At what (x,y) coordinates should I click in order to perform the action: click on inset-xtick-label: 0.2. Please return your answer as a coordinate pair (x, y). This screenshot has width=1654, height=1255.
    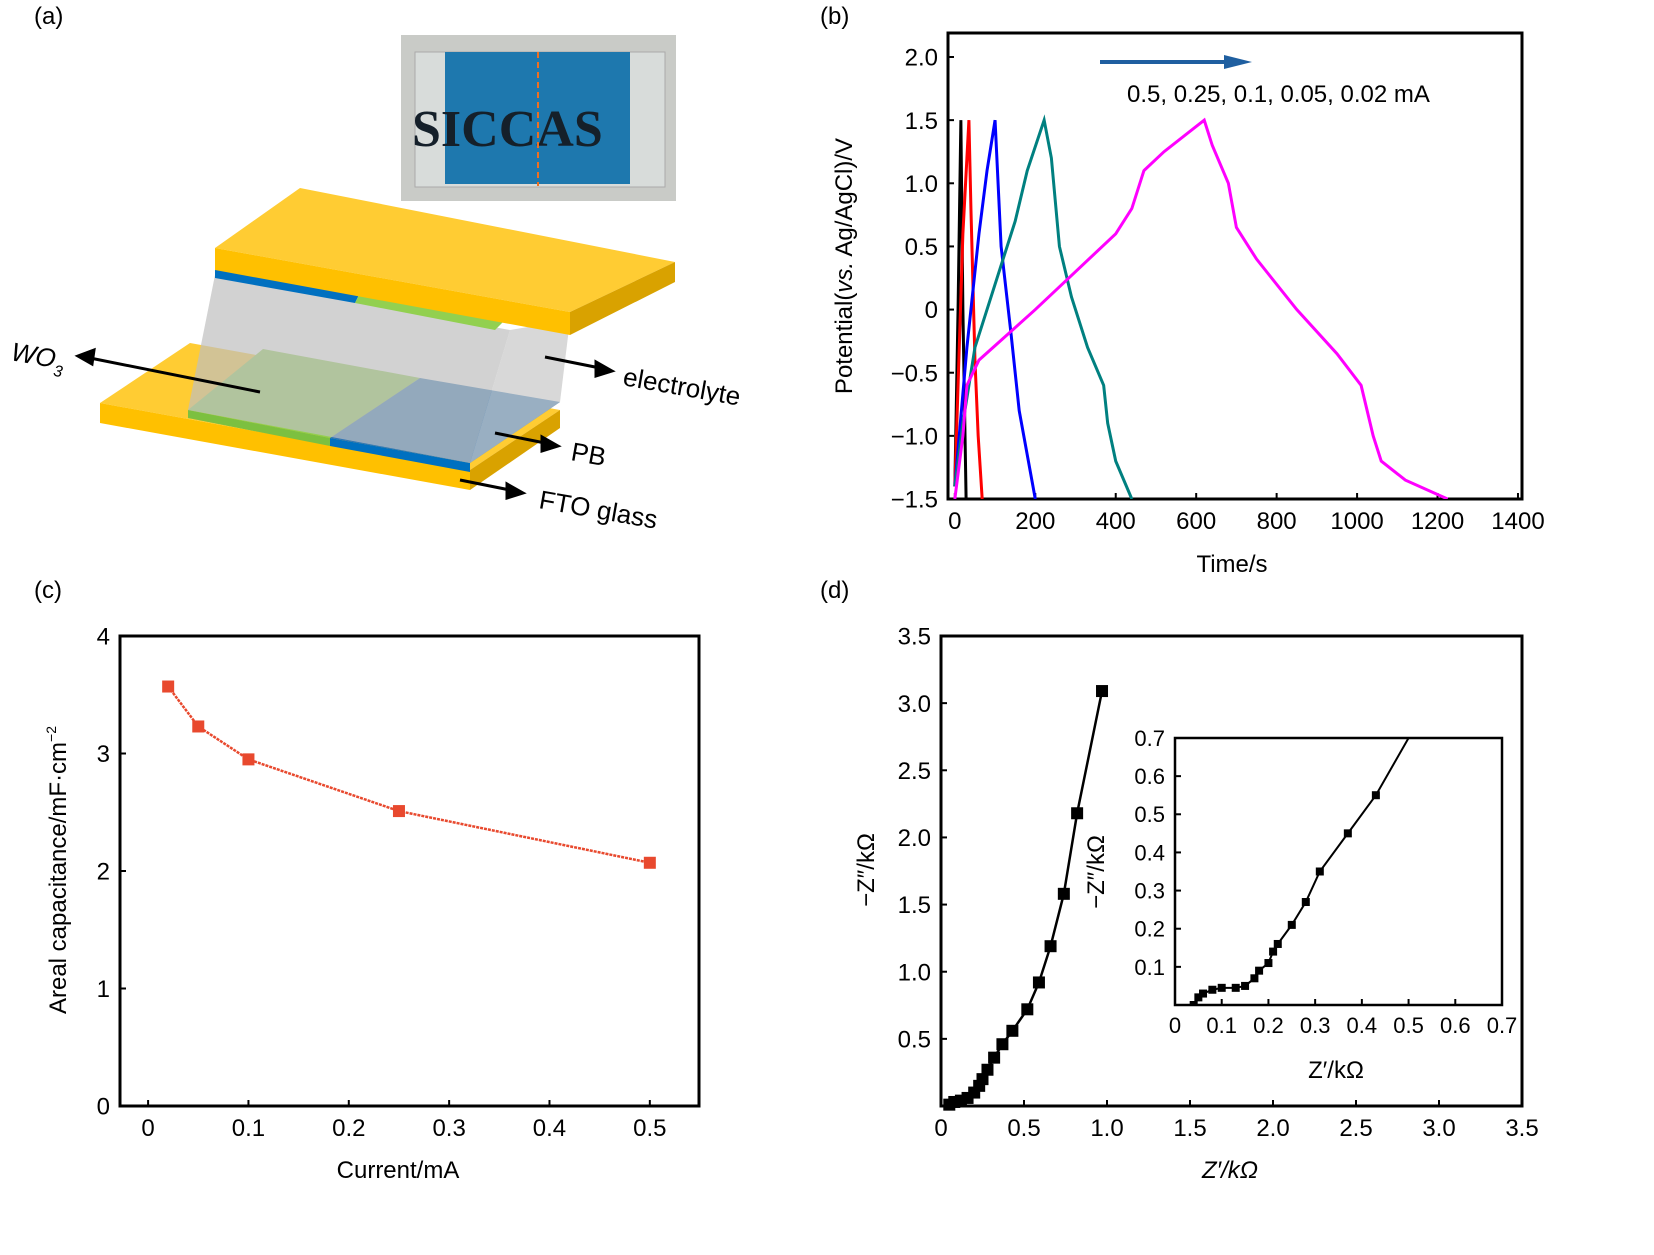
    Looking at the image, I should click on (1268, 1025).